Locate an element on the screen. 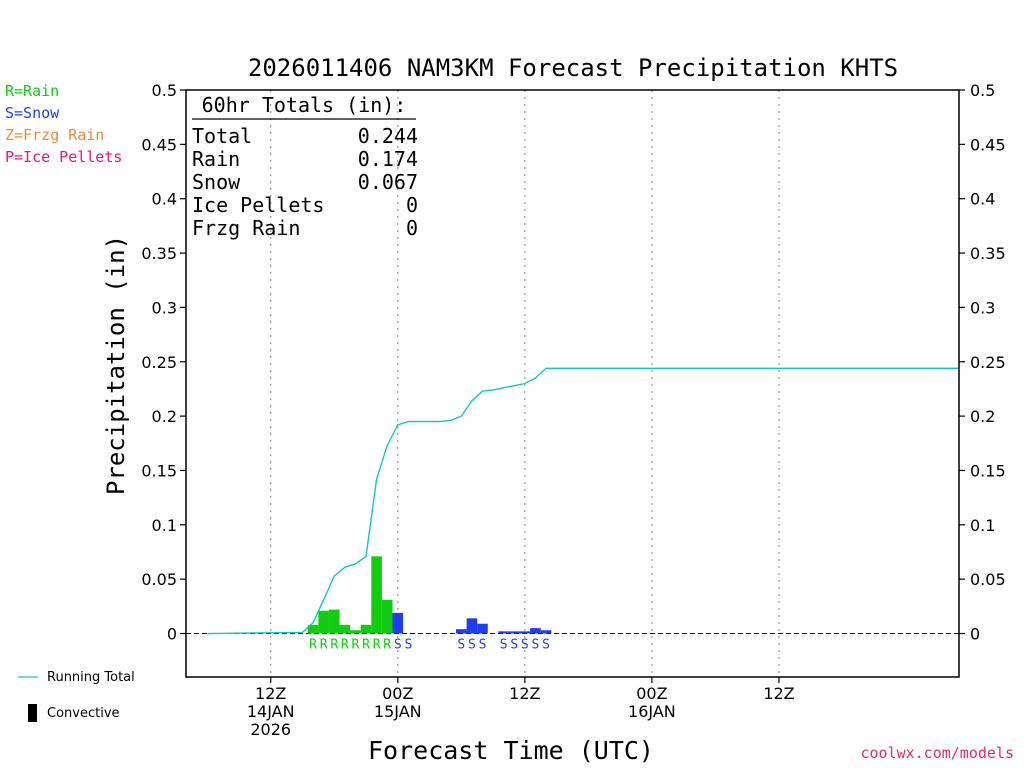  x-tick-label-1-1: 15JAN is located at coordinates (398, 711).